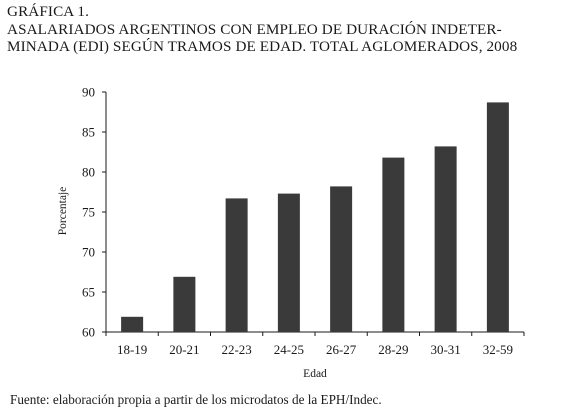 This screenshot has width=575, height=417. Describe the element at coordinates (315, 344) in the screenshot. I see `x-axis: 18-19 20-21 22-23 24-25 26-27 28-29 30-31 32-59` at that location.